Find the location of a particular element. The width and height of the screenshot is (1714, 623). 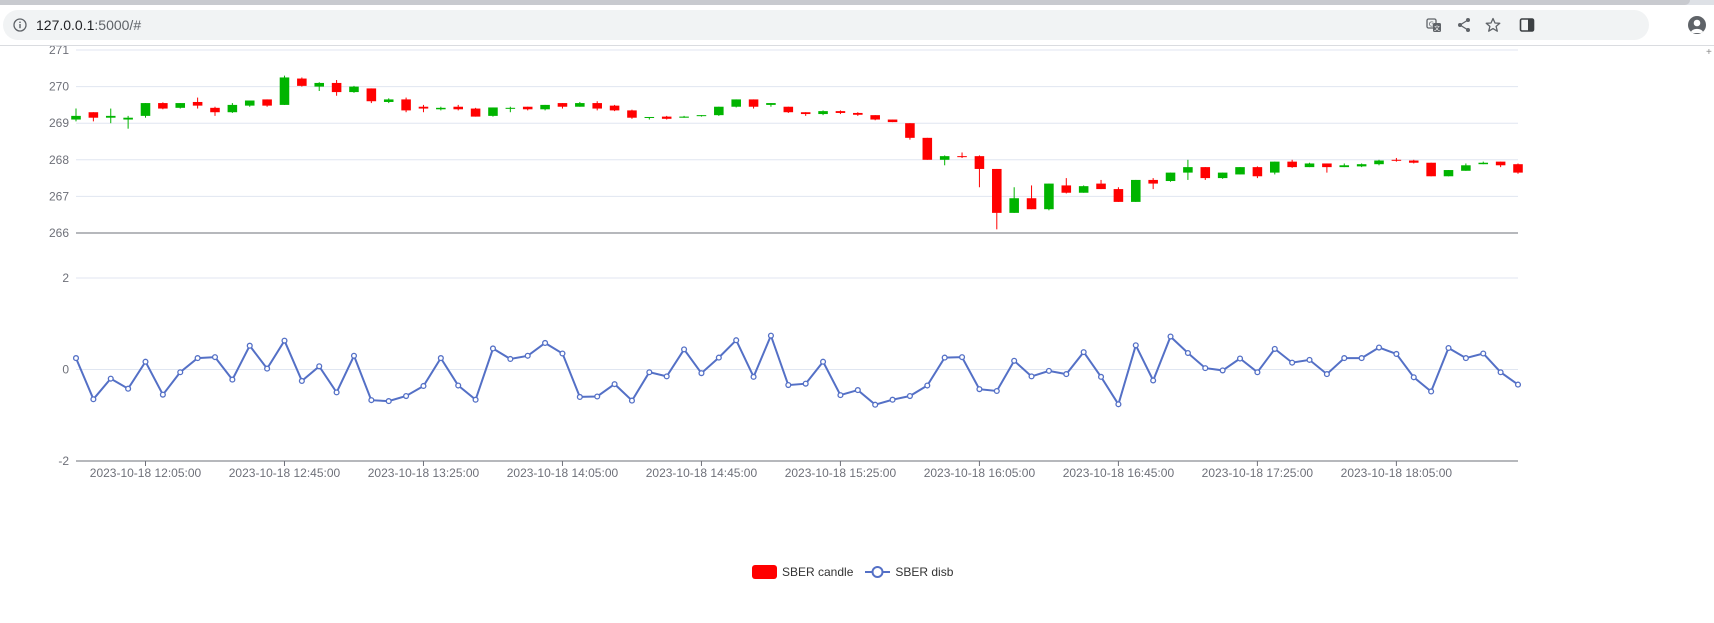

browser-toolbar: 127.0.0.1:5000/# G 文 is located at coordinates (857, 25).